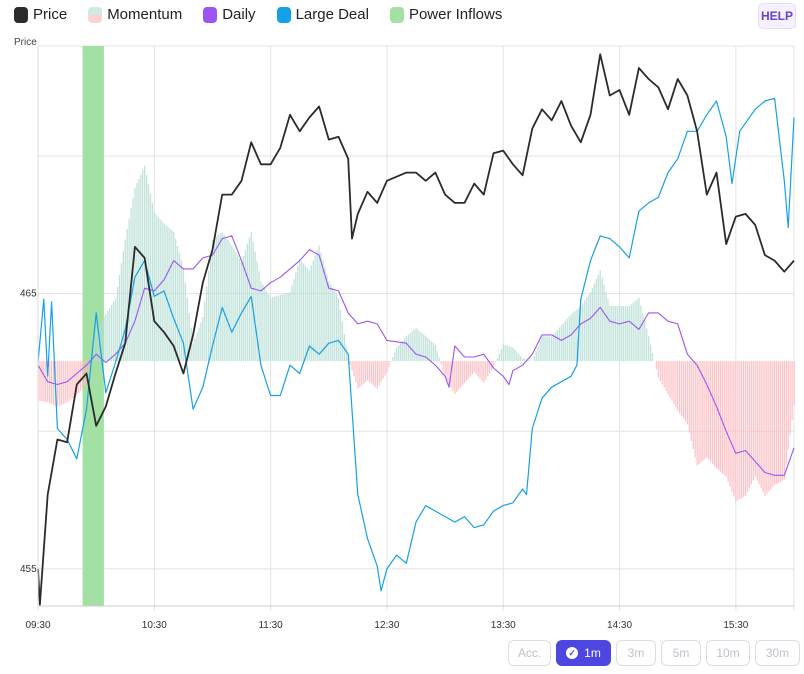 This screenshot has height=674, width=804. Describe the element at coordinates (135, 14) in the screenshot. I see `legend-item-momentum: Momentum` at that location.